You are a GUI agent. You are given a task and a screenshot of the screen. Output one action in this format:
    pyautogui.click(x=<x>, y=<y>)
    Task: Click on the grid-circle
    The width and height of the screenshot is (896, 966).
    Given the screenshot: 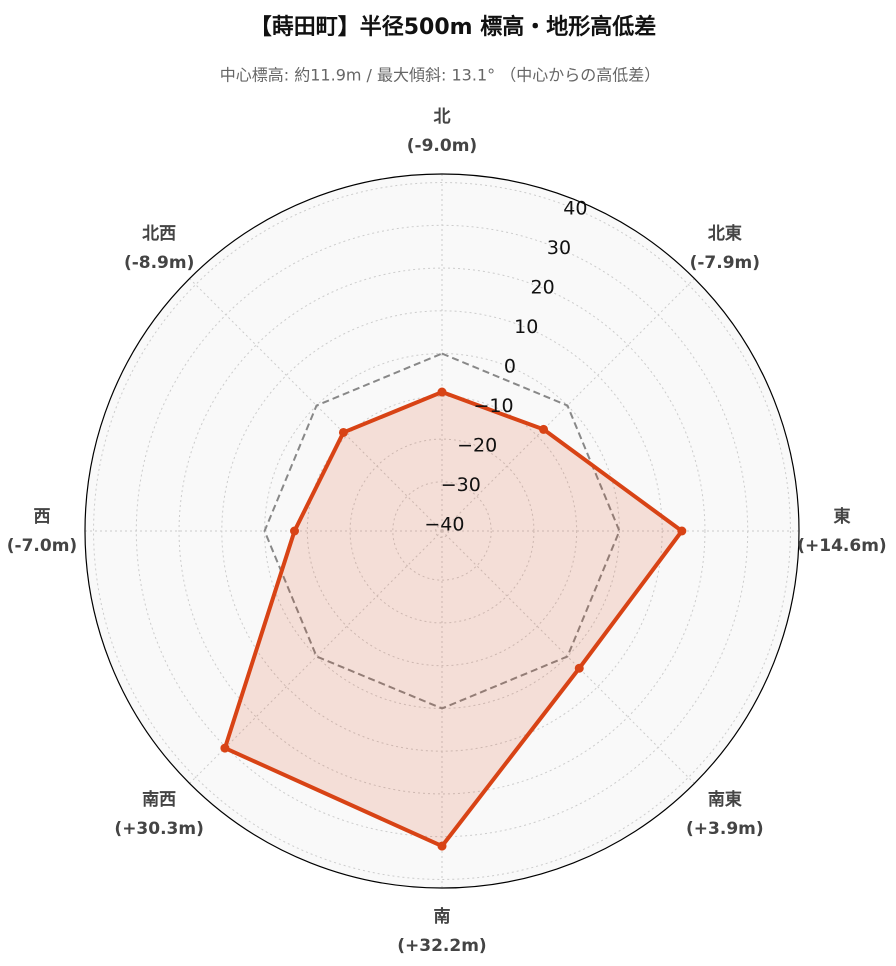 What is the action you would take?
    pyautogui.click(x=442, y=531)
    